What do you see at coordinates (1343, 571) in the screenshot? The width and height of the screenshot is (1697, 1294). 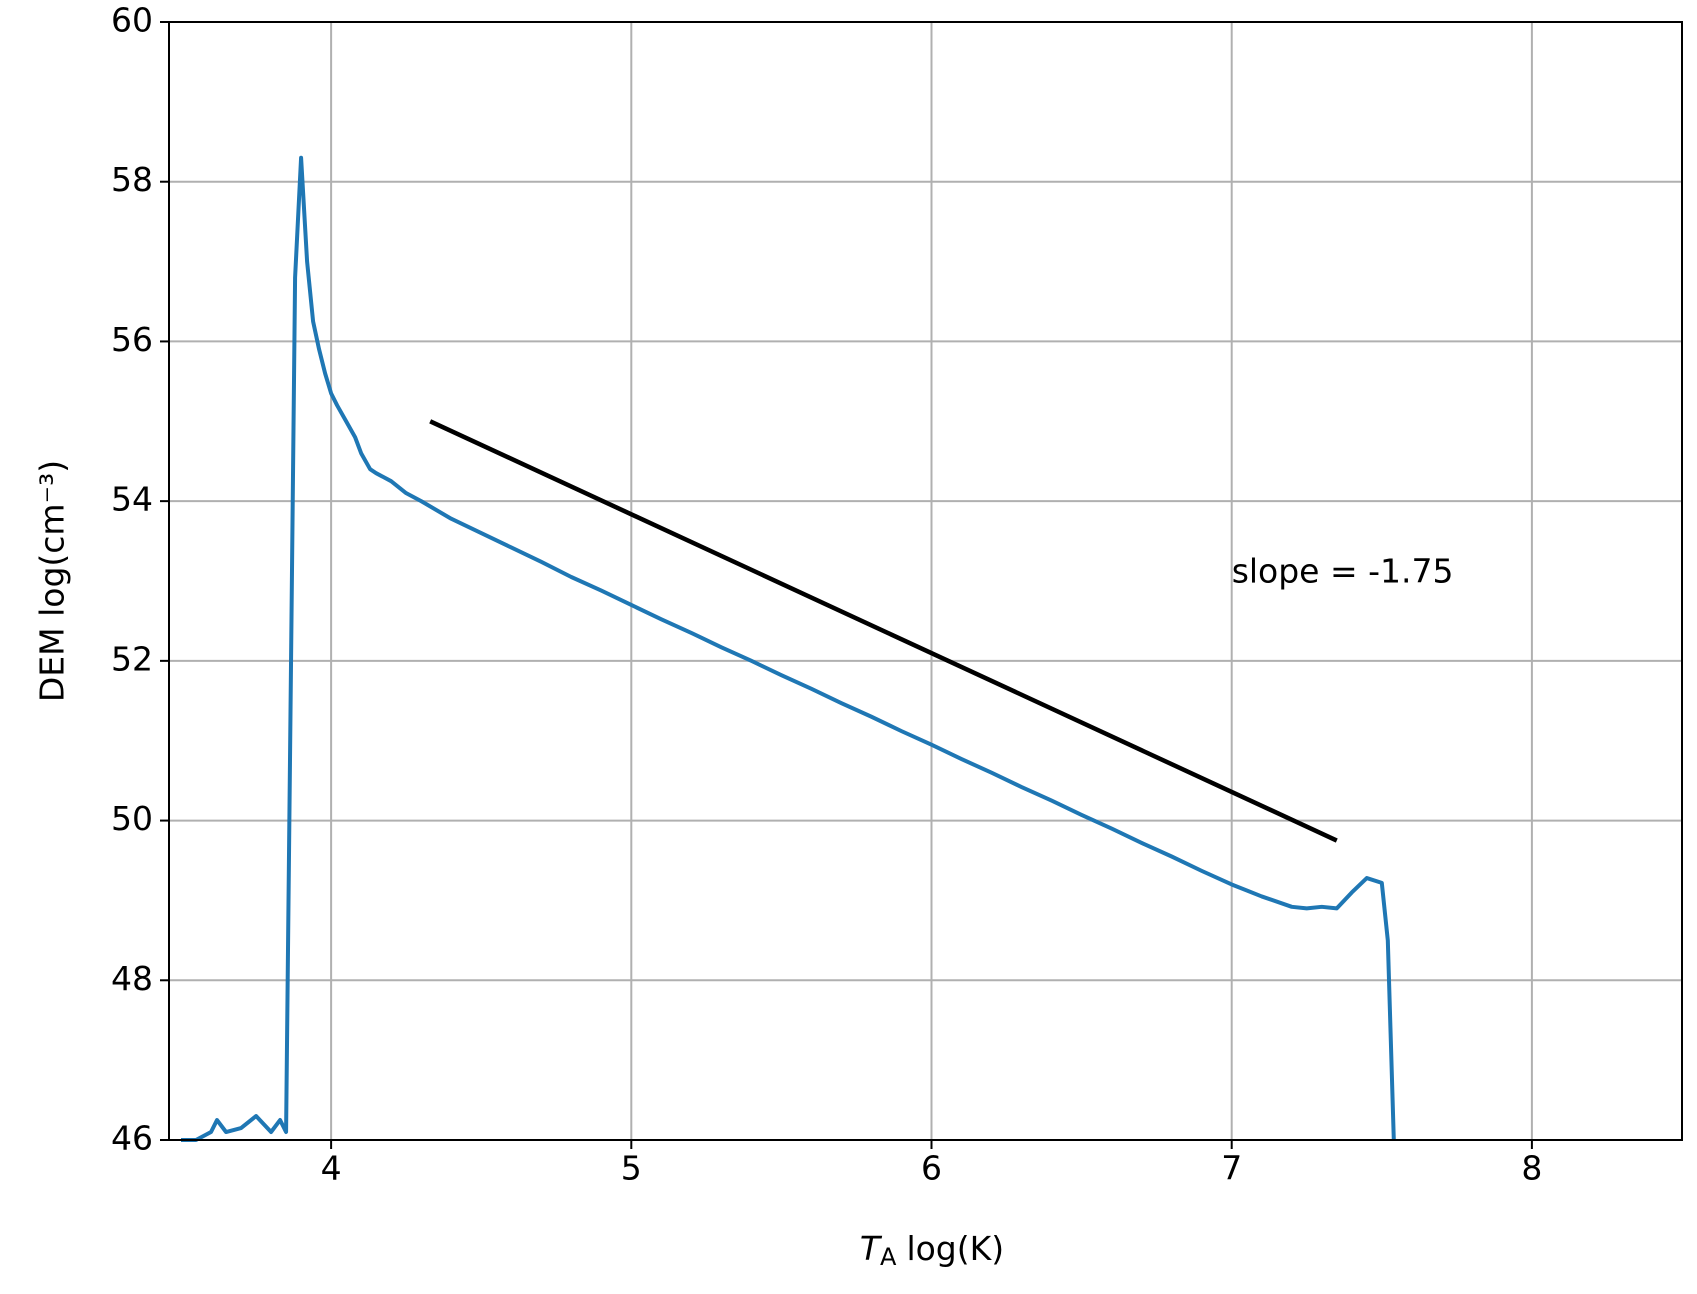 I see `annotation: slope = -1.75` at bounding box center [1343, 571].